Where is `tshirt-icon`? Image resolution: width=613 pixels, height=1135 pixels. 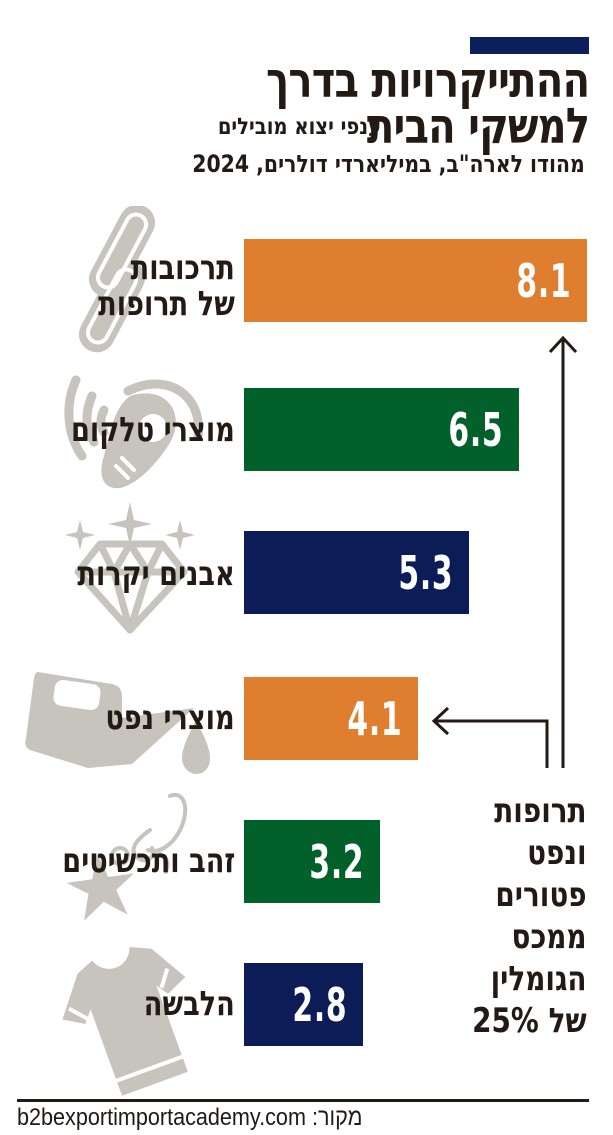 tshirt-icon is located at coordinates (125, 1021).